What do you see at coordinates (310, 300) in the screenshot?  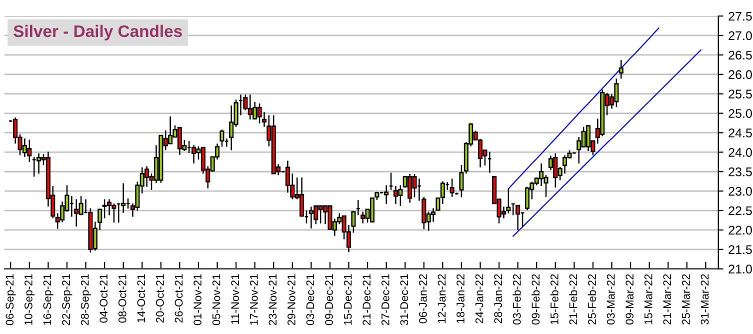 I see `x-tick-label: 03-Dec-21` at bounding box center [310, 300].